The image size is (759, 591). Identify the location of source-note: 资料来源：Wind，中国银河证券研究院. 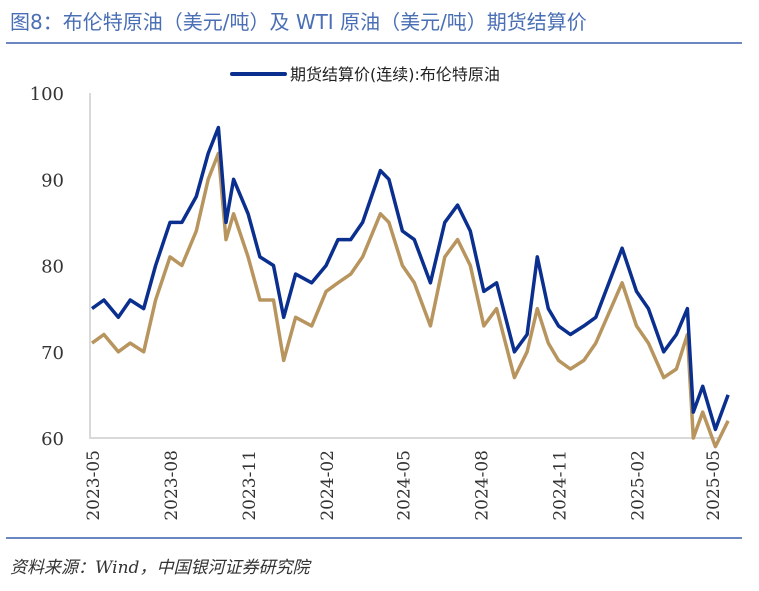
(160, 568).